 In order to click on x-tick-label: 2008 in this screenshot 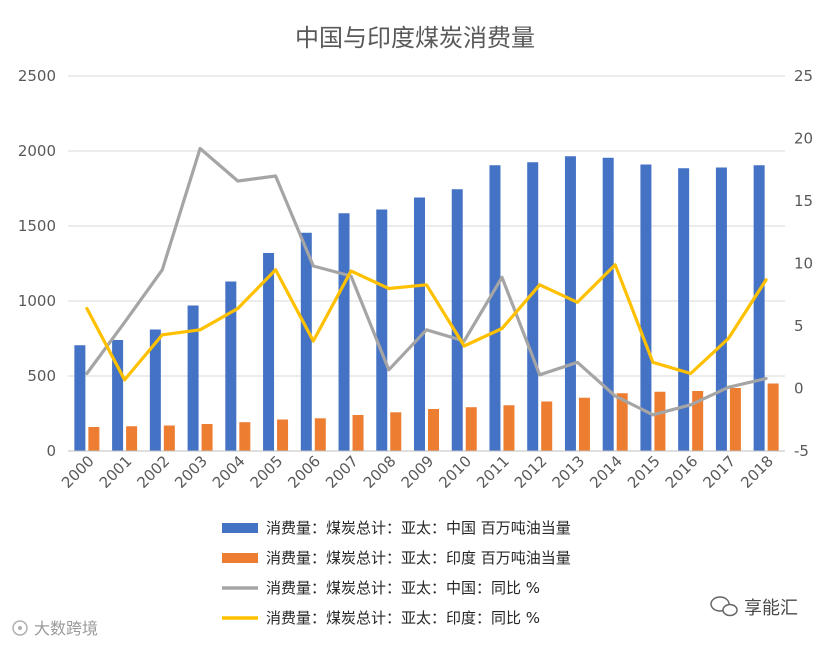, I will do `click(380, 472)`.